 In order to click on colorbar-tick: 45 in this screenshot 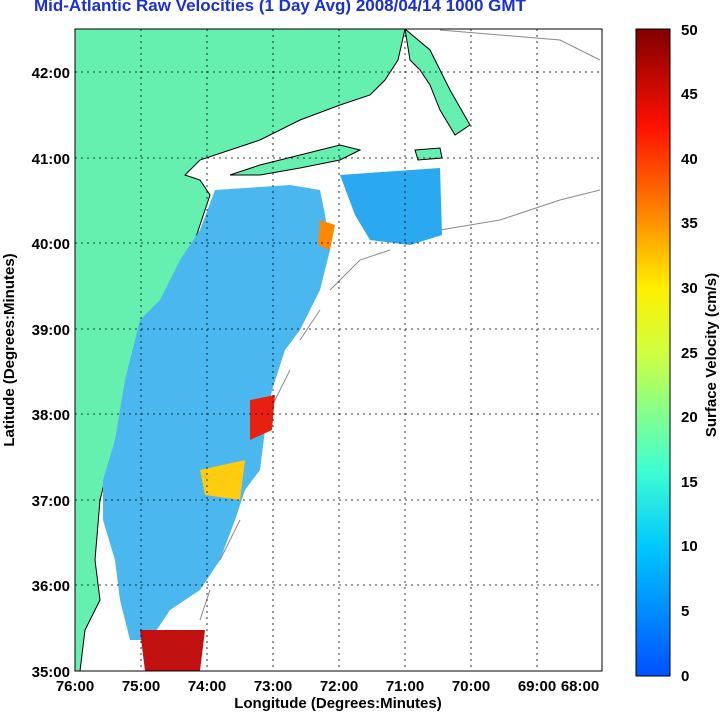, I will do `click(689, 94)`.